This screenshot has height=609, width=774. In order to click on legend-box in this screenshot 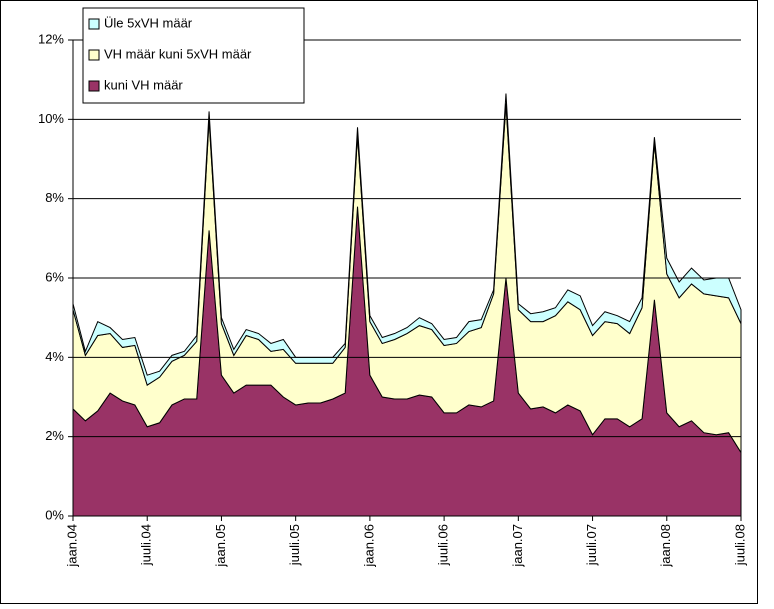, I will do `click(193, 55)`.